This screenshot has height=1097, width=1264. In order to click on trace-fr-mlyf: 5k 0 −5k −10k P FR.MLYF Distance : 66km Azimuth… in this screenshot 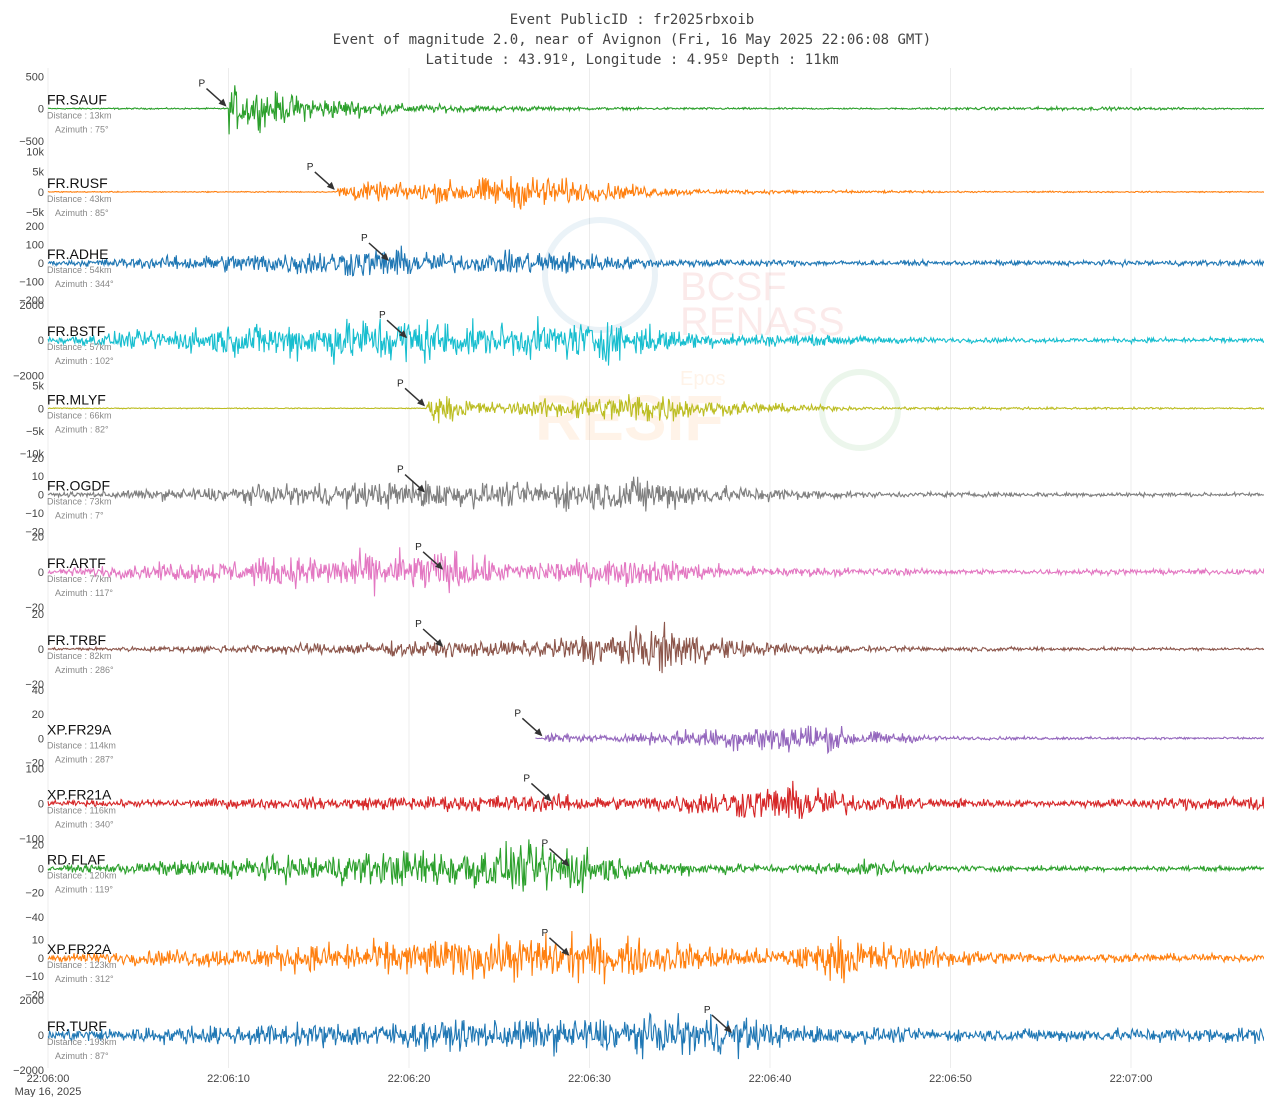, I will do `click(642, 419)`.